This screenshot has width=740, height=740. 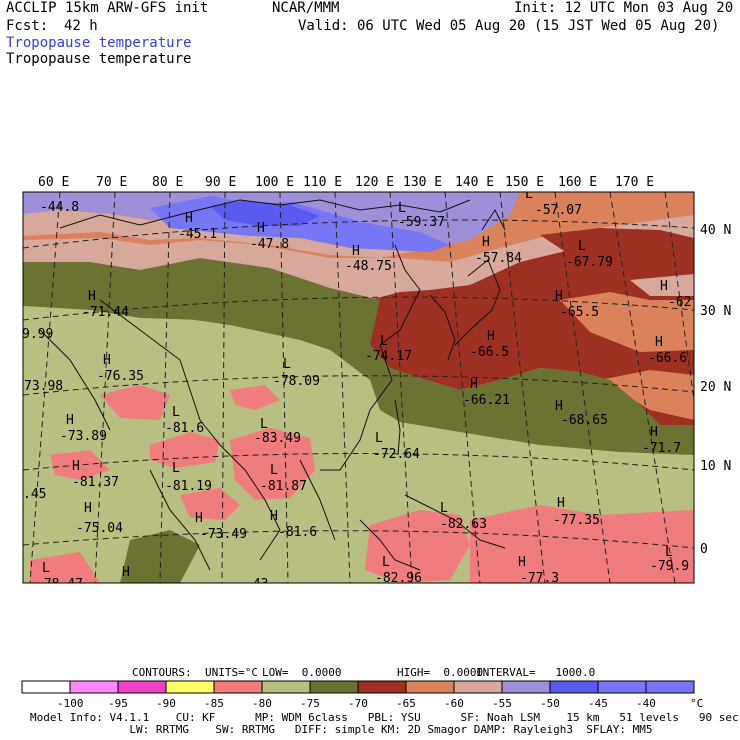 I want to click on legend-tick: -60, so click(x=454, y=703).